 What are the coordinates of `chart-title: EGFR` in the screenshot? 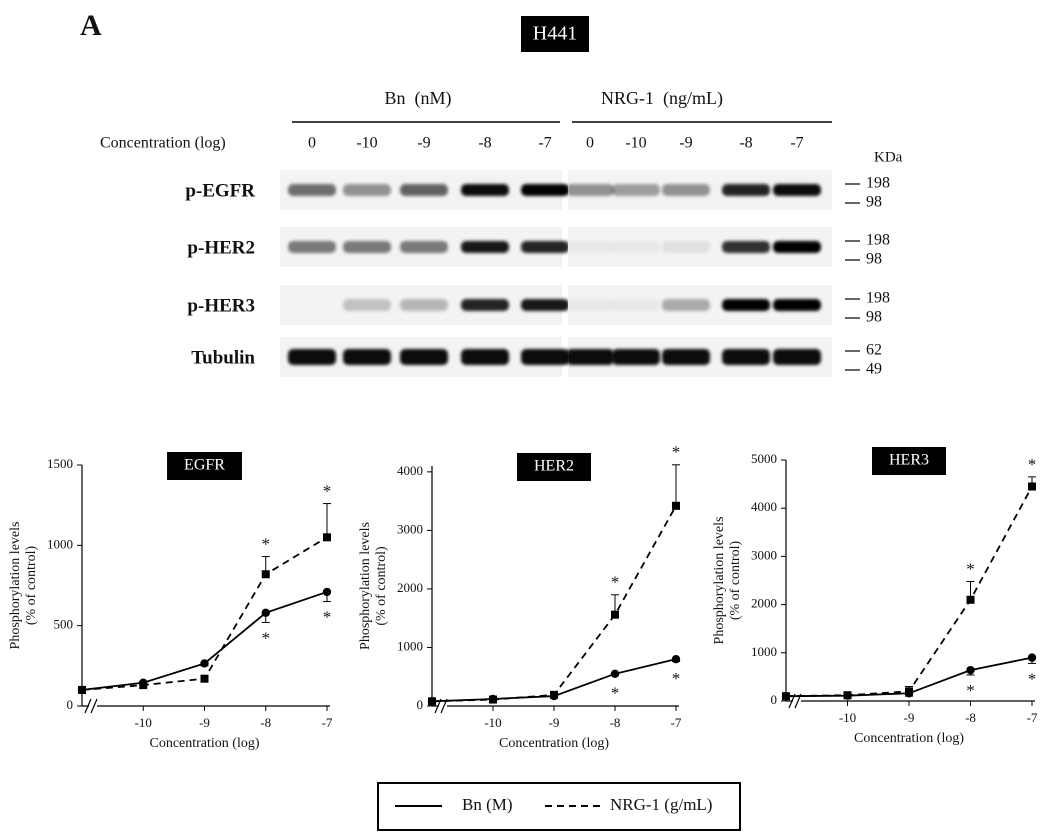 It's located at (204, 465).